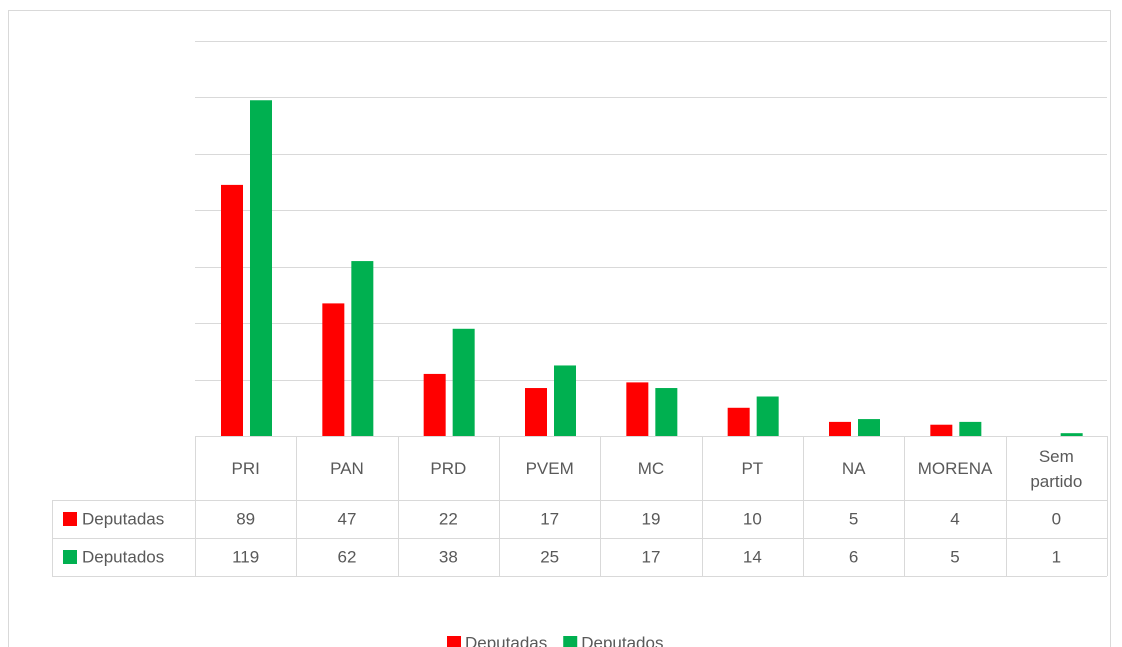 This screenshot has height=647, width=1122. What do you see at coordinates (1056, 556) in the screenshot?
I see `table-value: 1` at bounding box center [1056, 556].